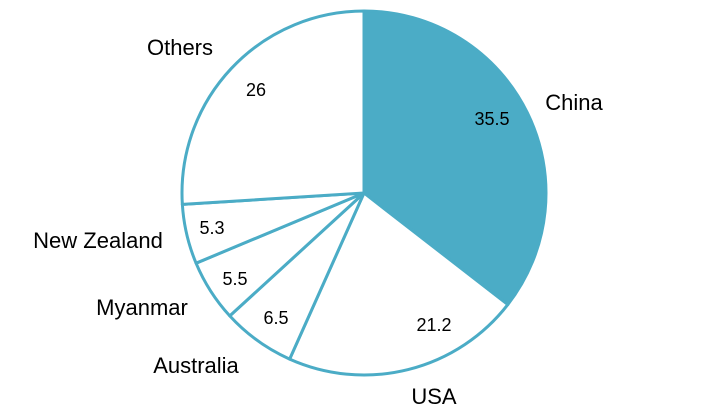 The width and height of the screenshot is (705, 417). Describe the element at coordinates (98, 240) in the screenshot. I see `category-label-new-zealand: New Zealand` at that location.